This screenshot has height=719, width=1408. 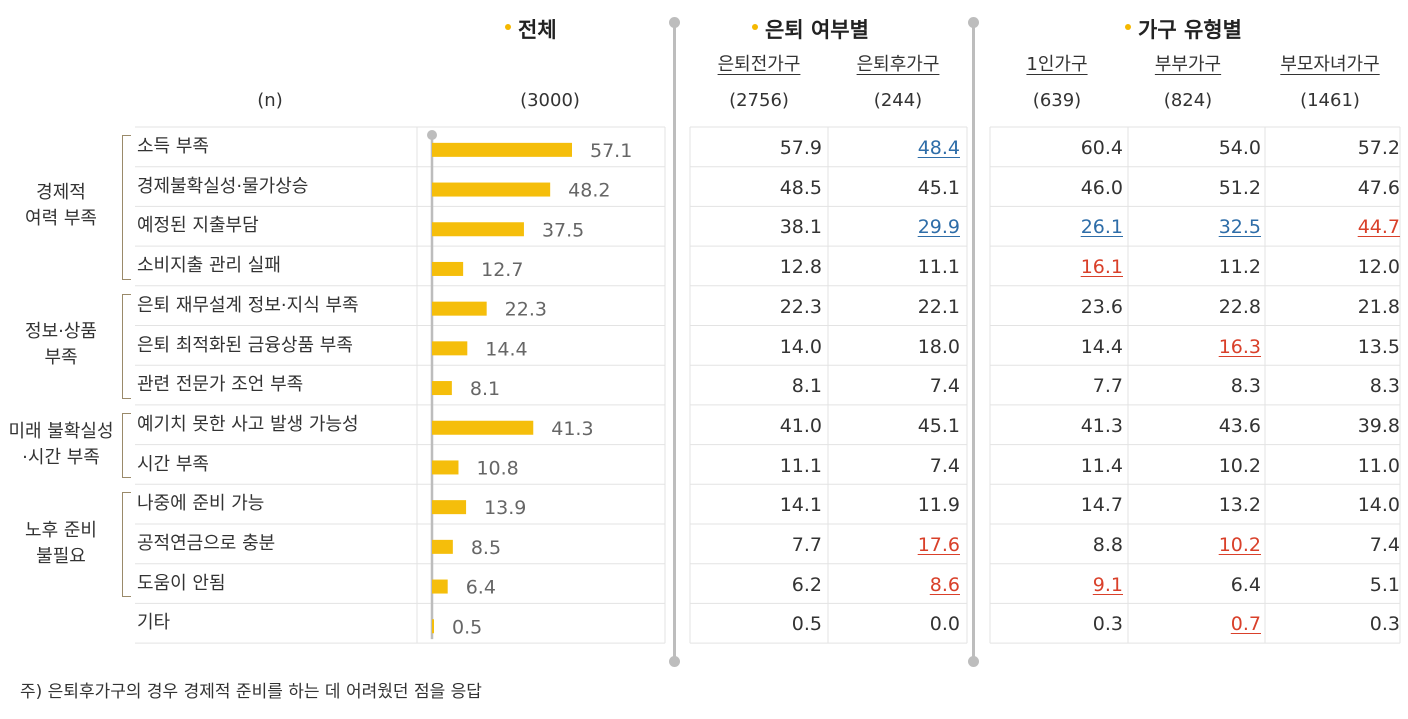 What do you see at coordinates (800, 227) in the screenshot?
I see `table-cell: 38.1` at bounding box center [800, 227].